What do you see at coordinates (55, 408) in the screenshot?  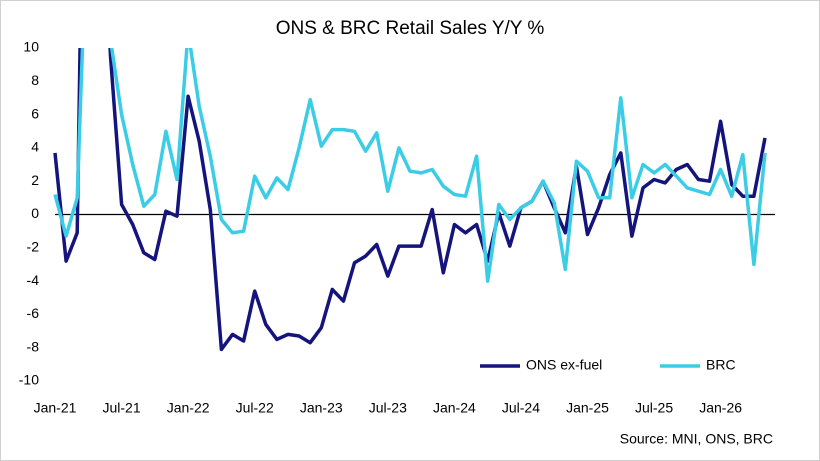 I see `x-tick-label: Jan-21` at bounding box center [55, 408].